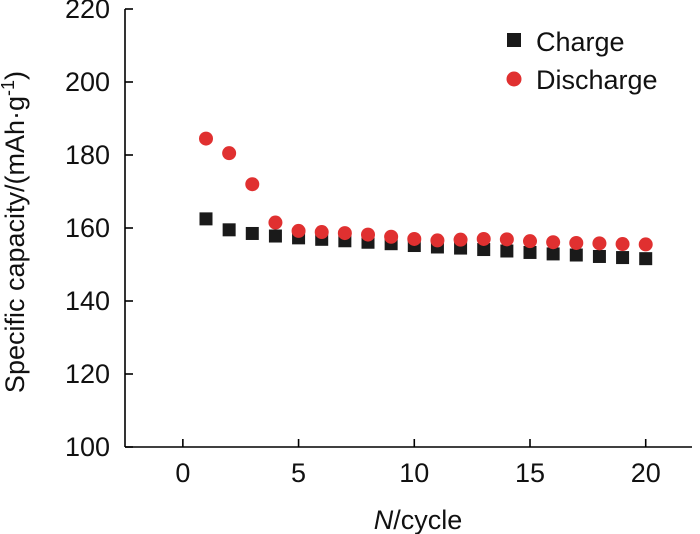 Image resolution: width=700 pixels, height=534 pixels. Describe the element at coordinates (427, 519) in the screenshot. I see `x-axis-title-unit: /cycle` at that location.